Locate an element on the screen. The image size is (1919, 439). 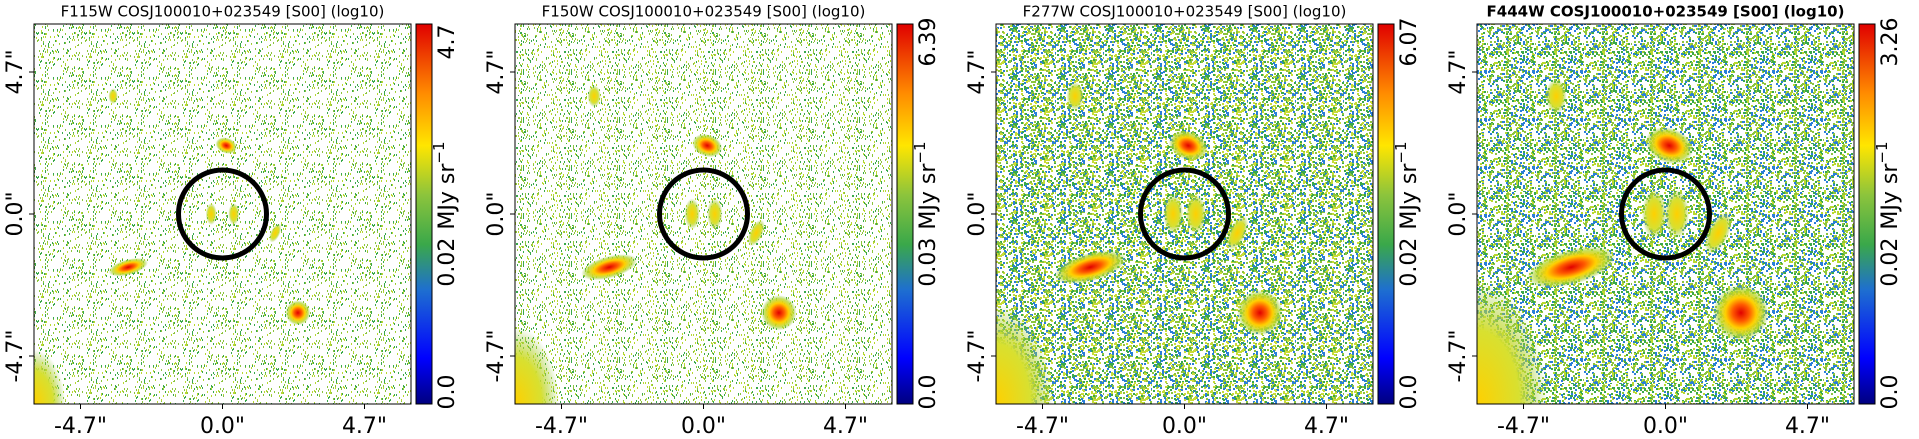
colorbar-label: 0.03 MJy sr−1 is located at coordinates (926, 213).